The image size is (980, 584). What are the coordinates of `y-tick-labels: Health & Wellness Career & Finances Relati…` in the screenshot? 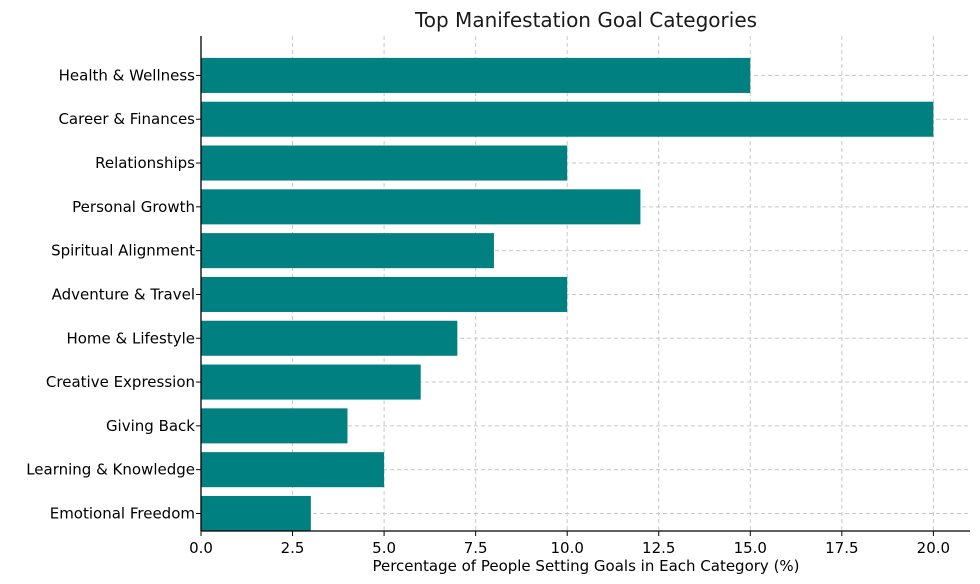 It's located at (110, 294).